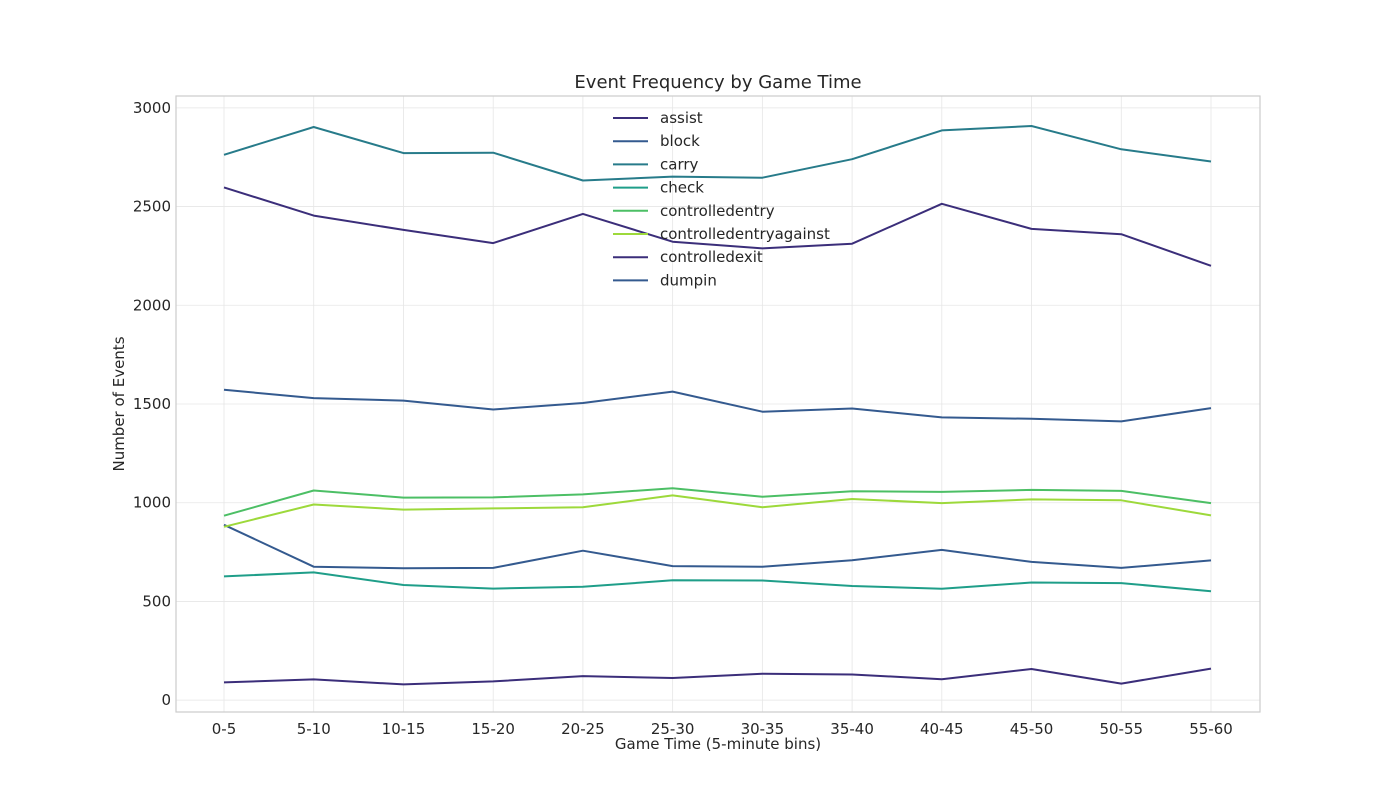 Image resolution: width=1400 pixels, height=800 pixels. I want to click on y-tick-label: 1500, so click(152, 404).